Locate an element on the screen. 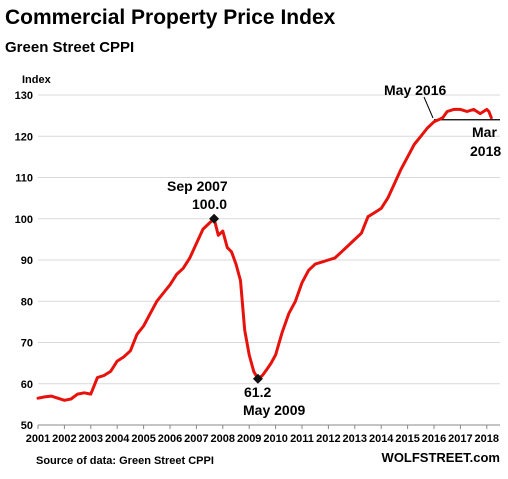  y-tick-label: 70 is located at coordinates (27, 344).